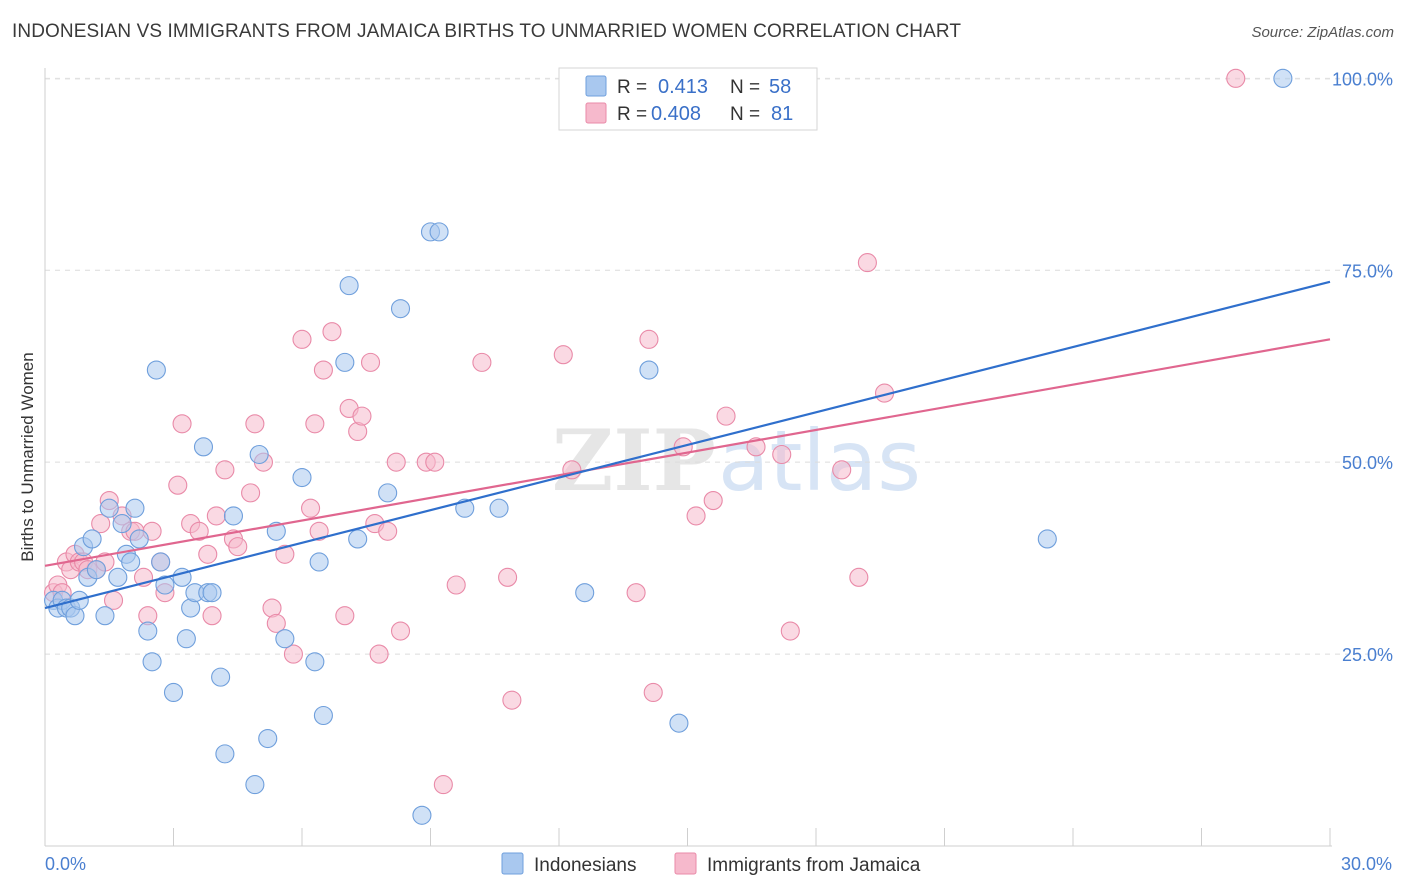  I want to click on watermark-zip: ZIP, so click(634, 460).